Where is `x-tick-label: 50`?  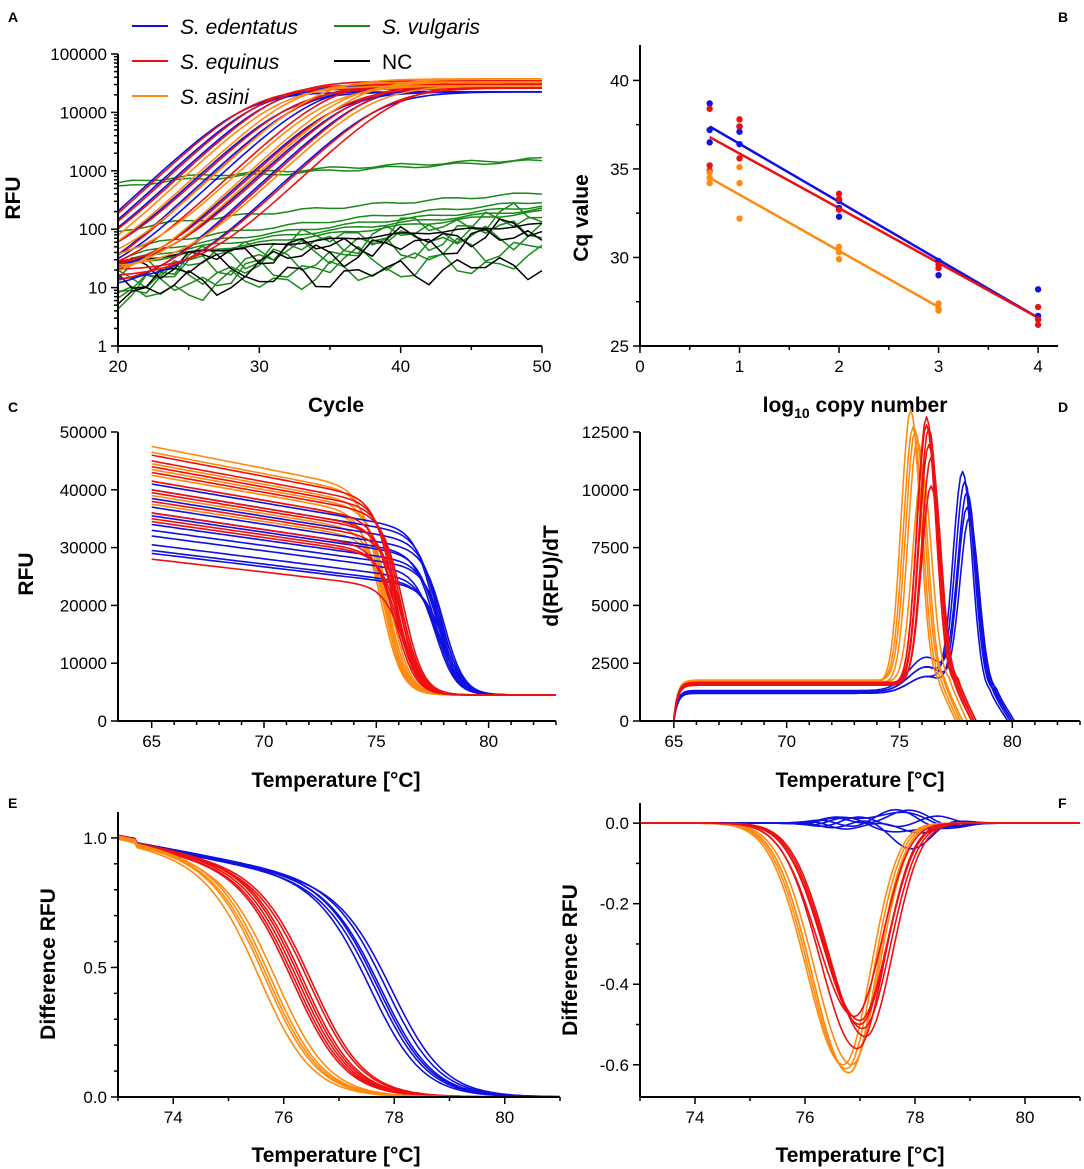
x-tick-label: 50 is located at coordinates (542, 366).